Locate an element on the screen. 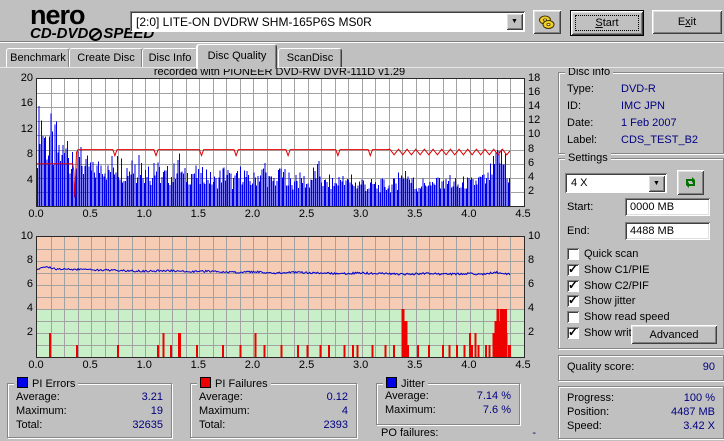 The width and height of the screenshot is (724, 441). checkbox-quick-scan: ✓ Quick scan is located at coordinates (602, 253).